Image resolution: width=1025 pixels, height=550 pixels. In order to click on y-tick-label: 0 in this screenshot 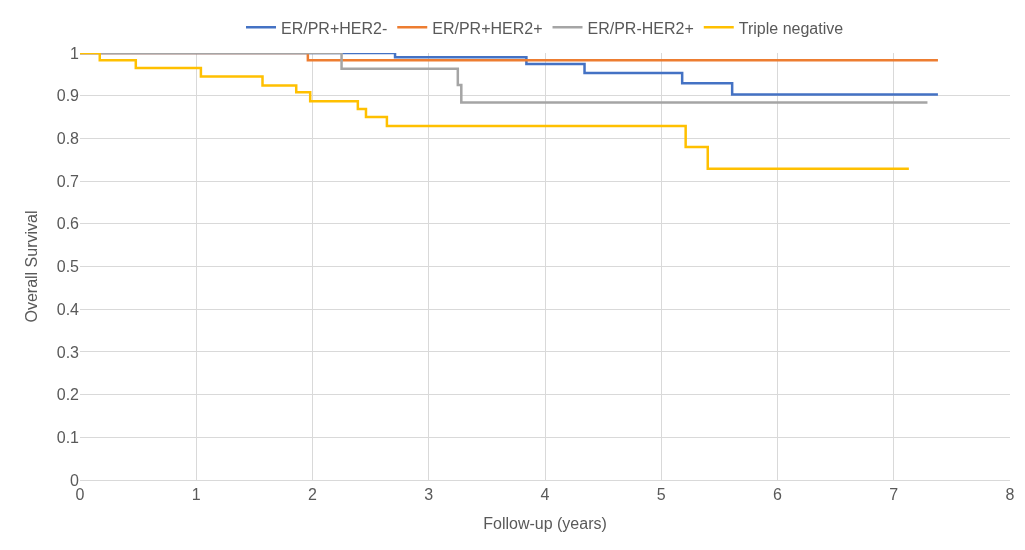, I will do `click(75, 480)`.